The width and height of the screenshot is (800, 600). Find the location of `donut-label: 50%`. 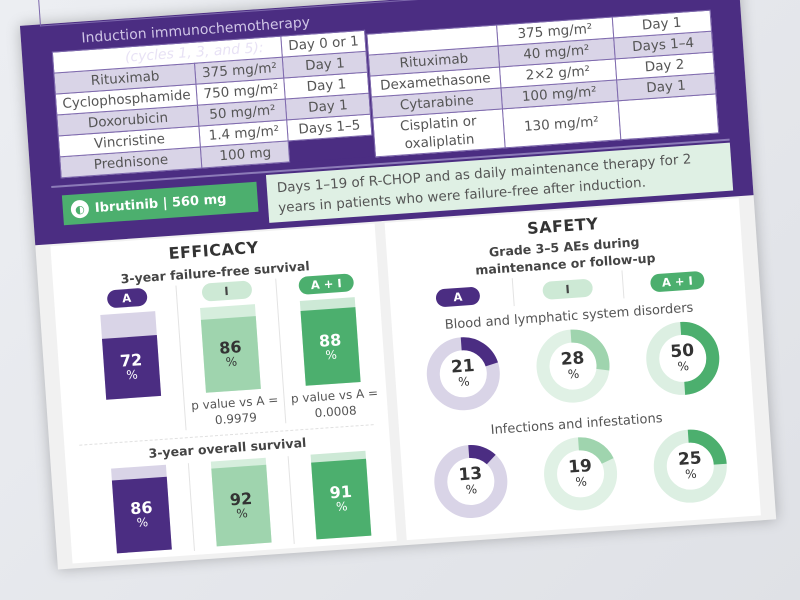

donut-label: 50% is located at coordinates (682, 358).